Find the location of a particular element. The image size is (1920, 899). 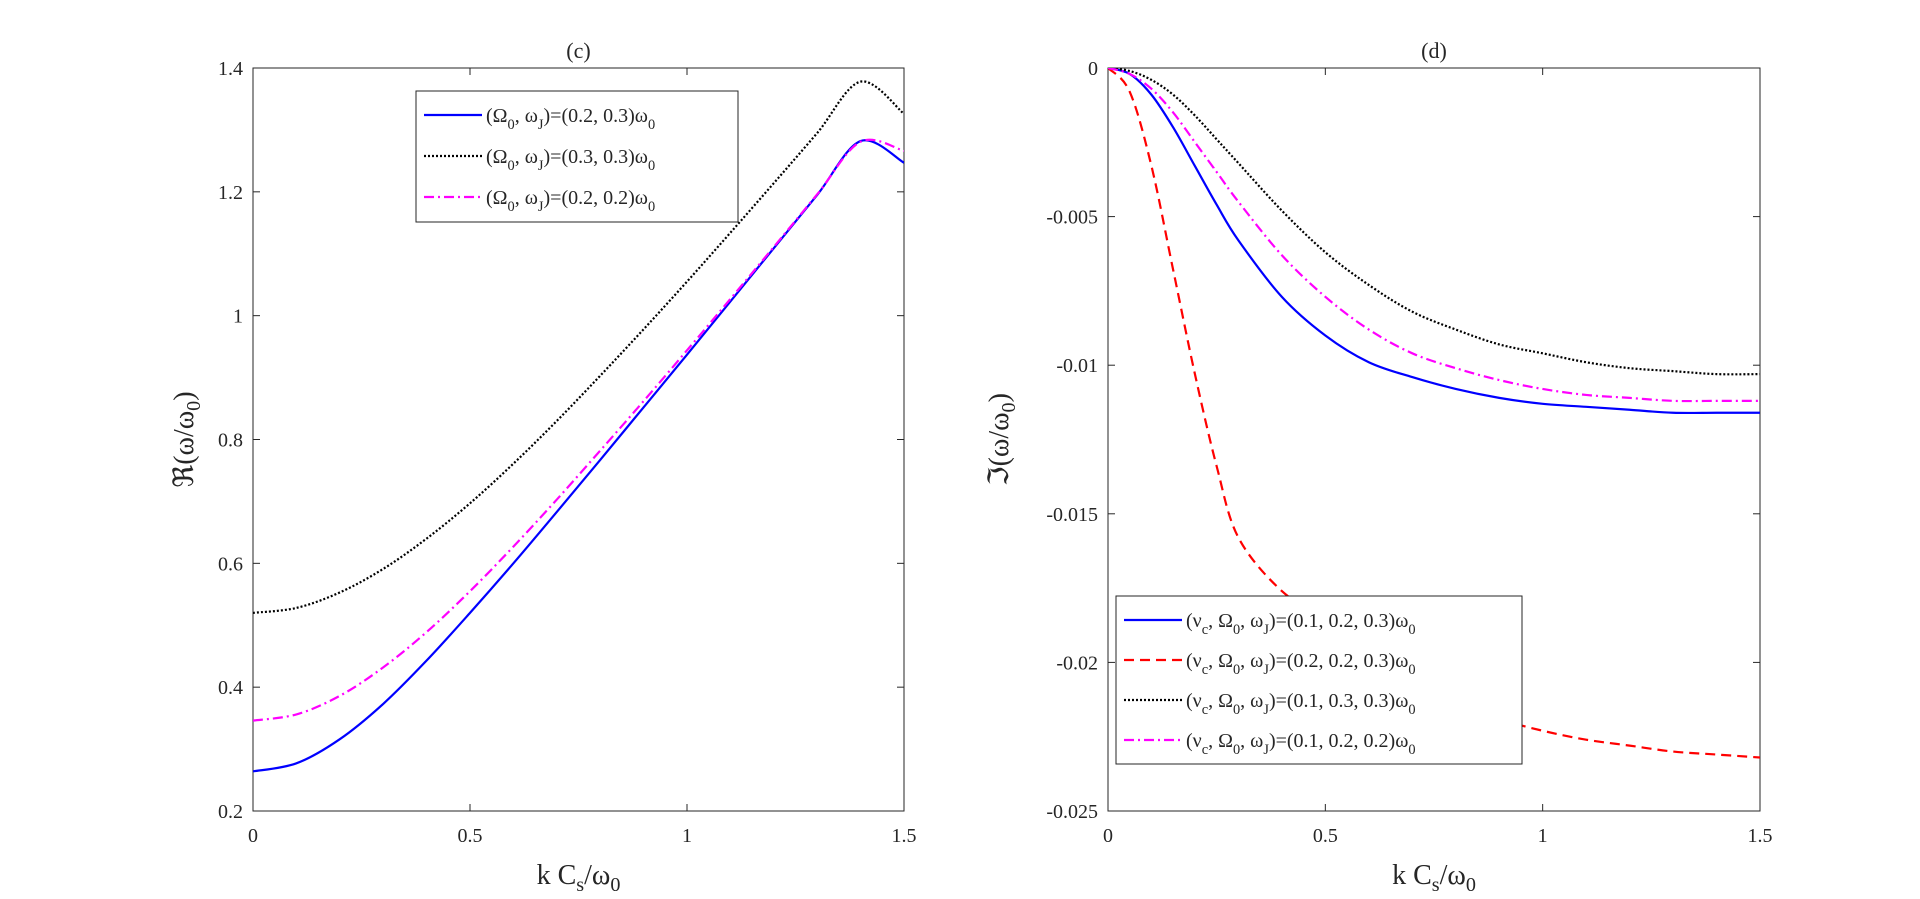

y-tick-label: 1.4 is located at coordinates (230, 69).